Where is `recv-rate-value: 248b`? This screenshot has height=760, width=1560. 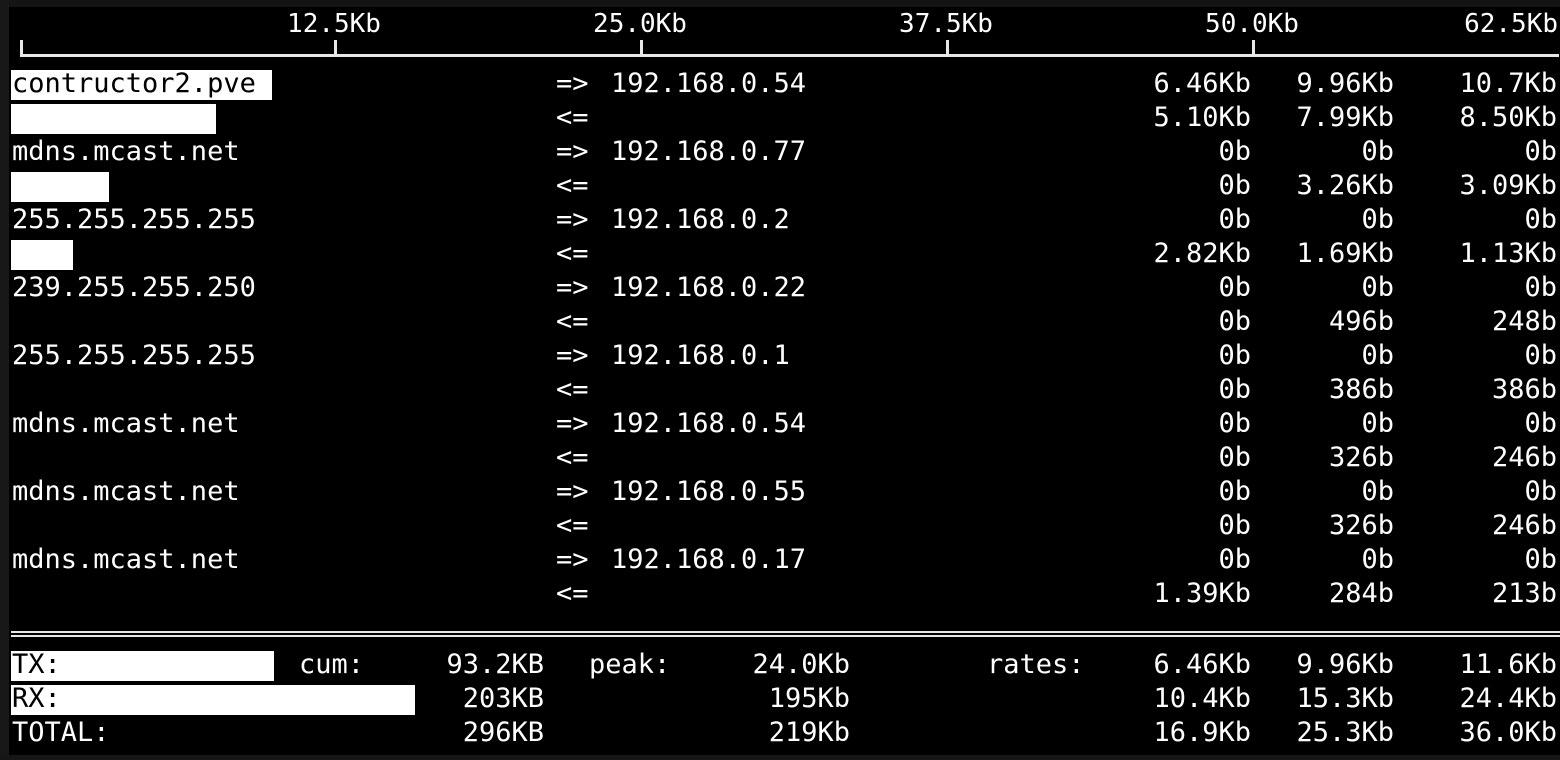 recv-rate-value: 248b is located at coordinates (1524, 321).